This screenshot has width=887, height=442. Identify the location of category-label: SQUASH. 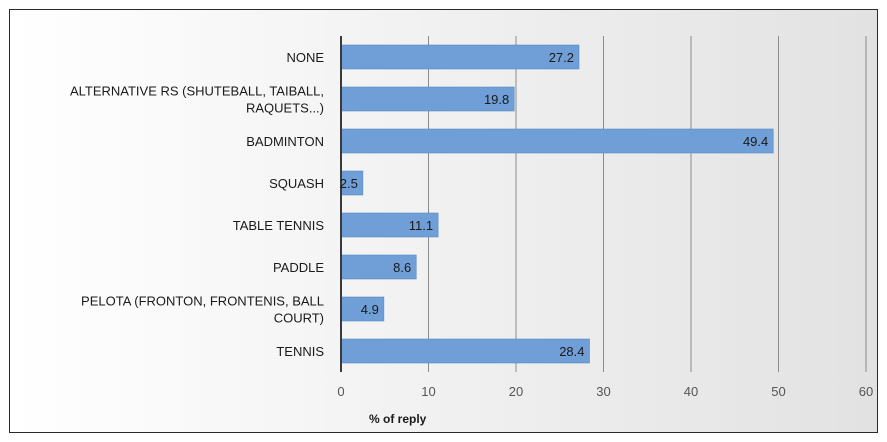
(296, 183).